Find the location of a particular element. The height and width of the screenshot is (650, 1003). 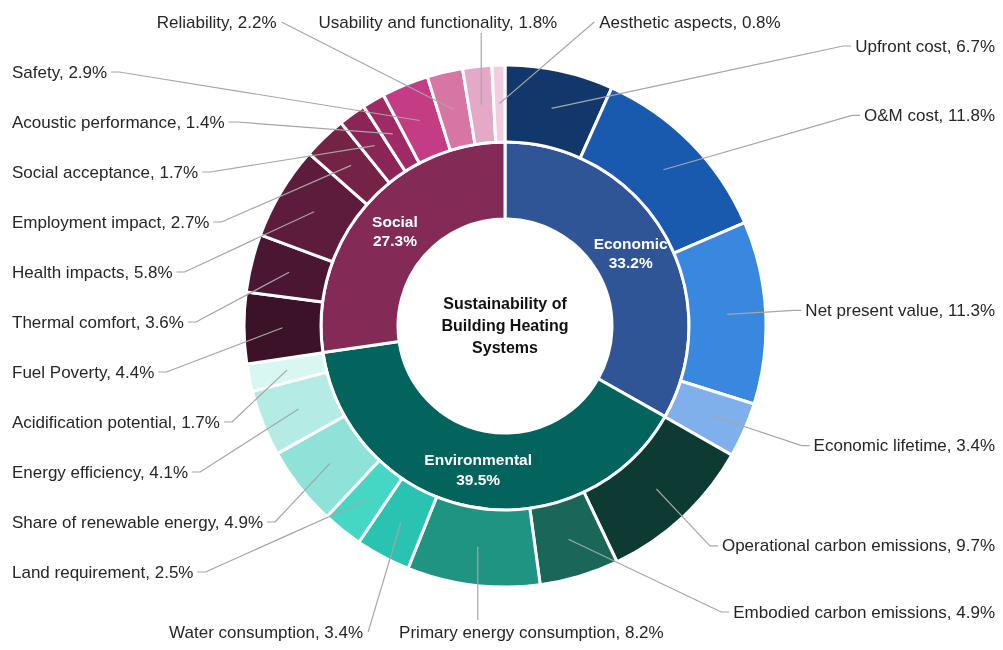

data-label: 33.2% is located at coordinates (630, 263).